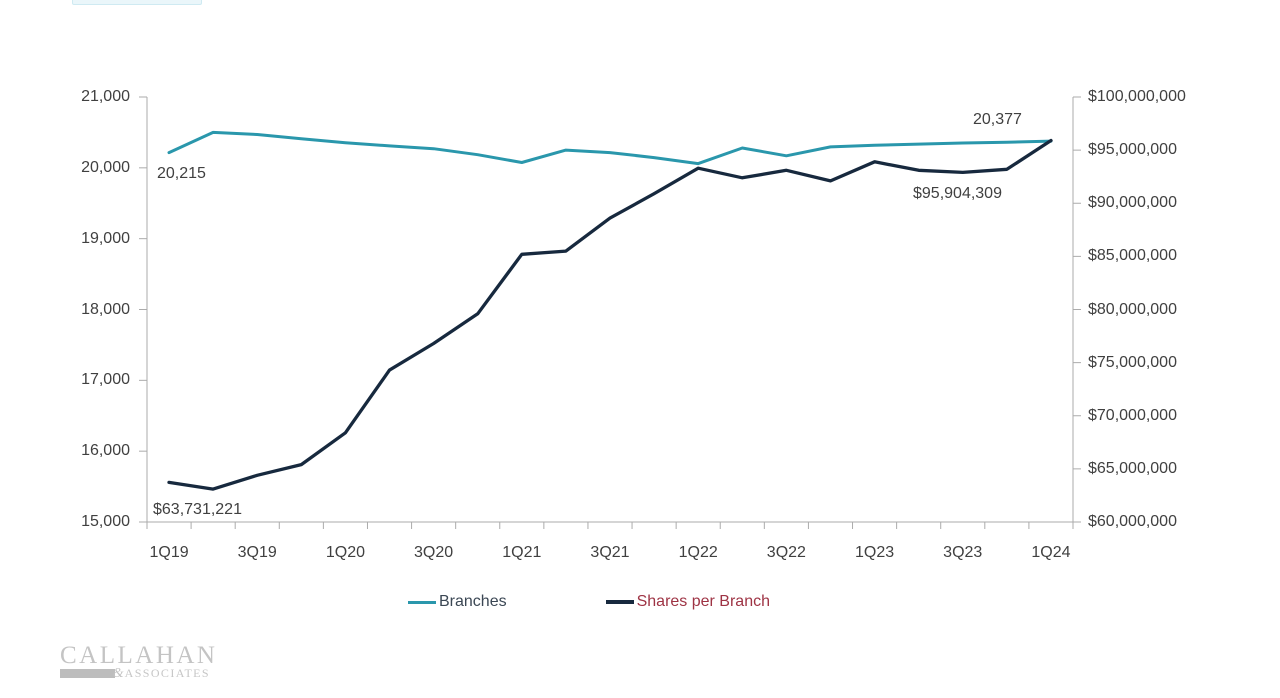  I want to click on data-point-label: $95,904,309, so click(957, 193).